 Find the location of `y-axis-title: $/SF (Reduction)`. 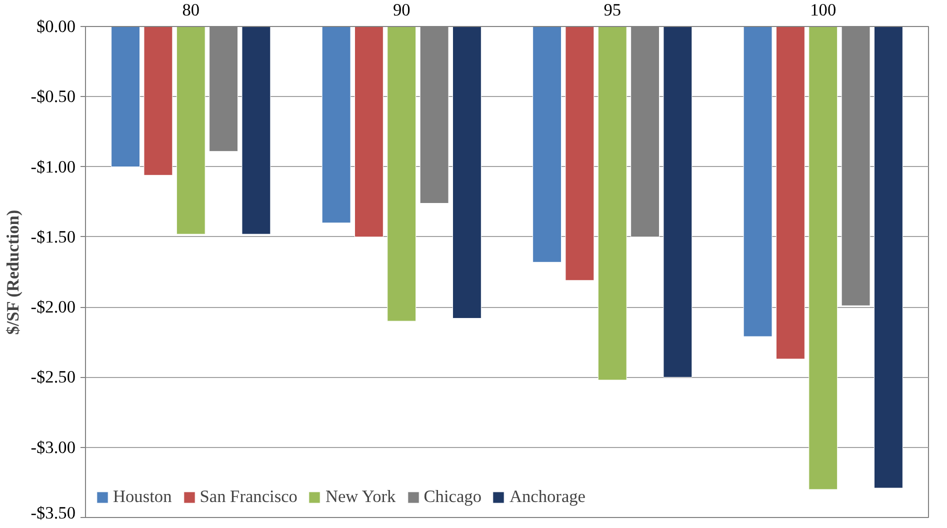

y-axis-title: $/SF (Reduction) is located at coordinates (13, 272).